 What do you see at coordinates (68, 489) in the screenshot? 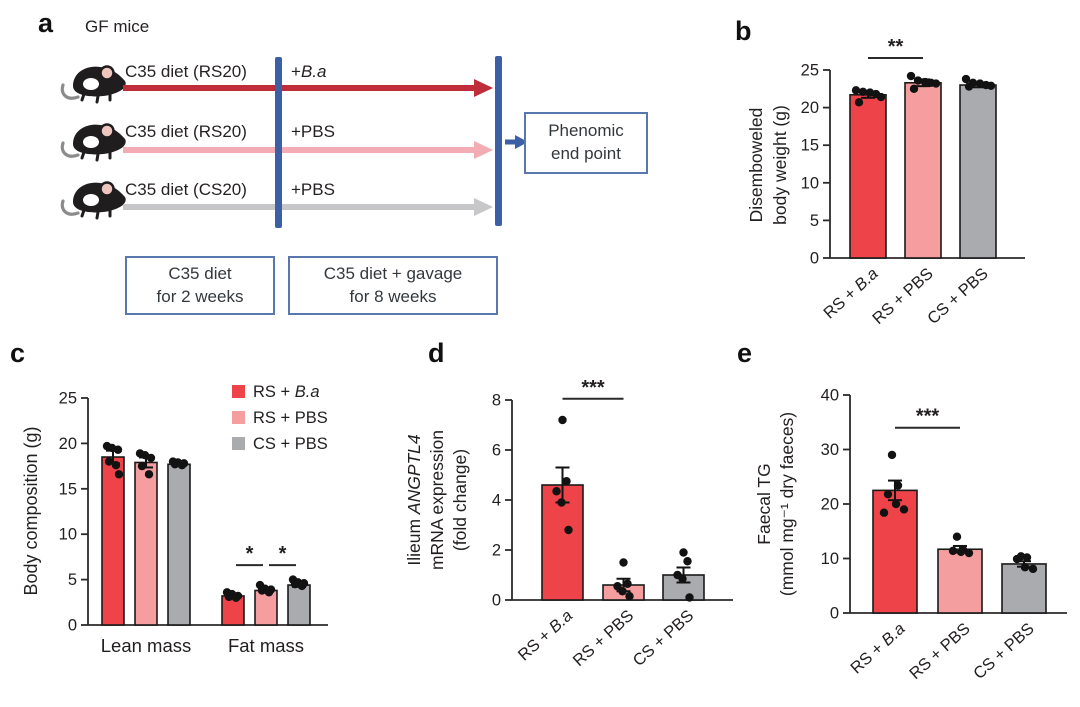
I see `y-tick-label: 15` at bounding box center [68, 489].